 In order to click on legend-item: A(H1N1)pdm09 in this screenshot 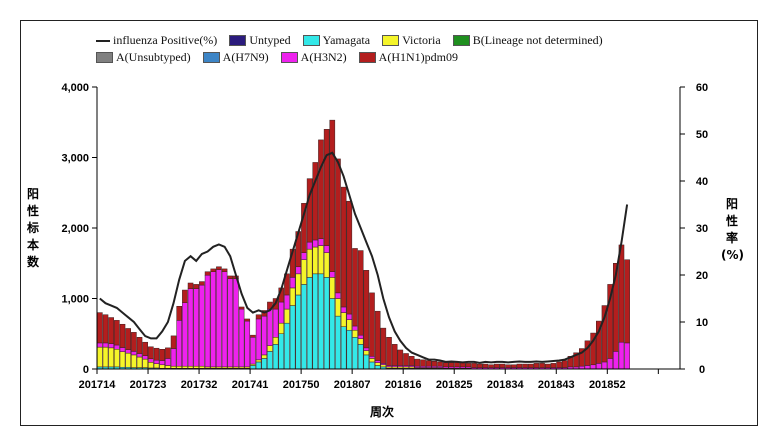, I will do `click(408, 57)`.